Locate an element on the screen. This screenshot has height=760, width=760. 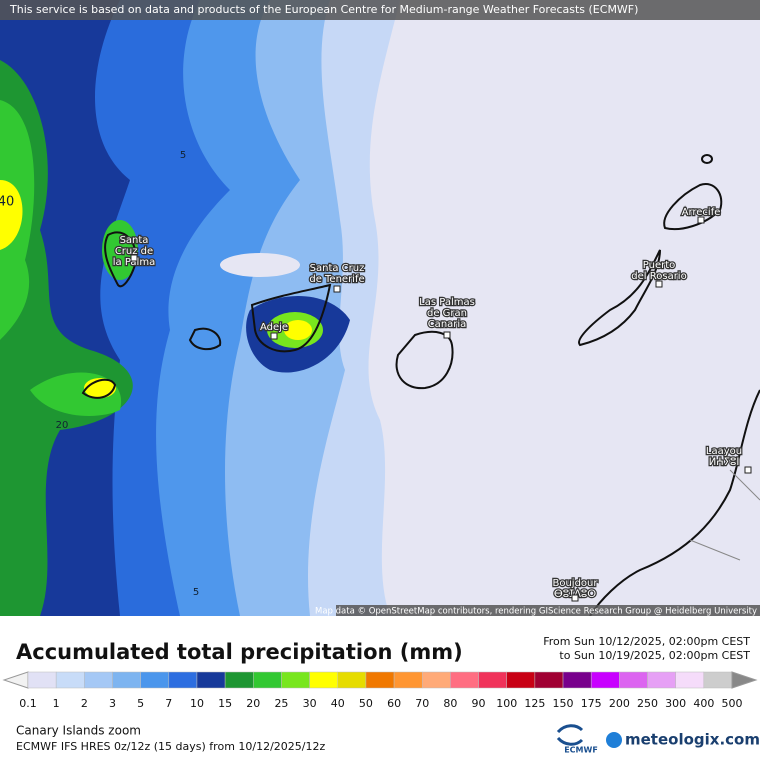
ecmwf-label: ECMWF is located at coordinates (581, 750).